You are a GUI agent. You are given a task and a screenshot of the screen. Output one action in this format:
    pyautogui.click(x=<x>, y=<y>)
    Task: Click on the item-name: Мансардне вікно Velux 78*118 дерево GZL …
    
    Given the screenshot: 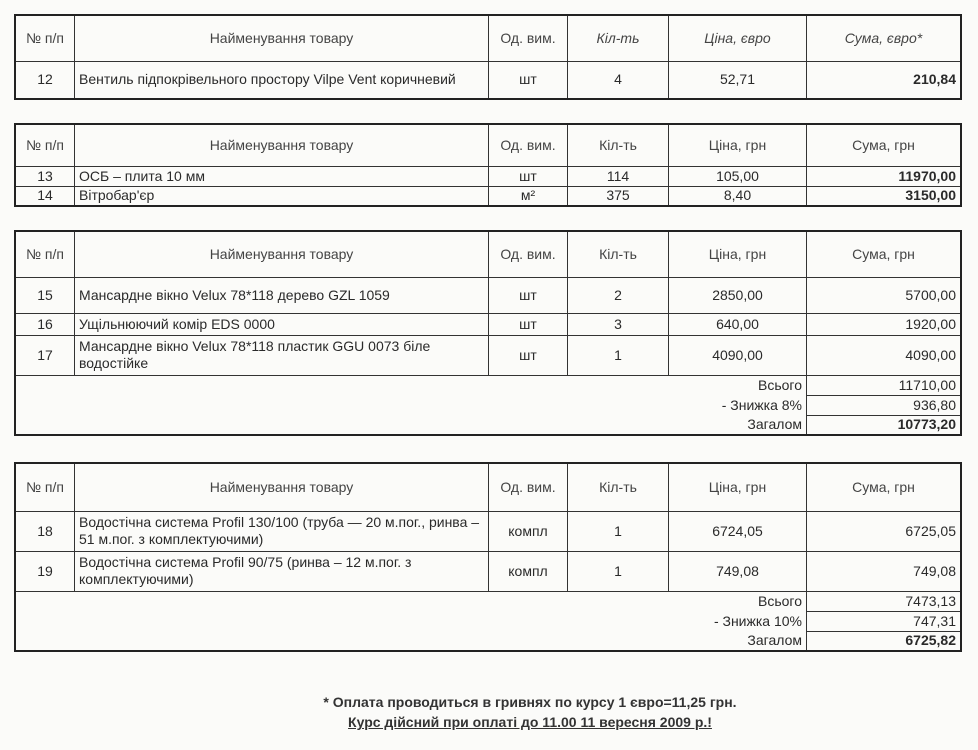 What is the action you would take?
    pyautogui.click(x=281, y=295)
    